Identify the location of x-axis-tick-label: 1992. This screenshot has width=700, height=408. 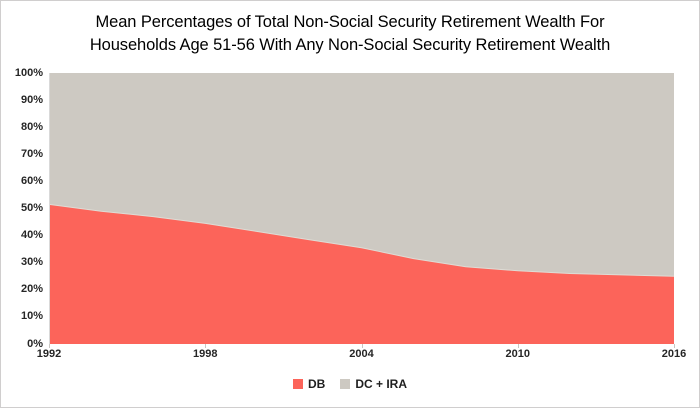
(49, 354).